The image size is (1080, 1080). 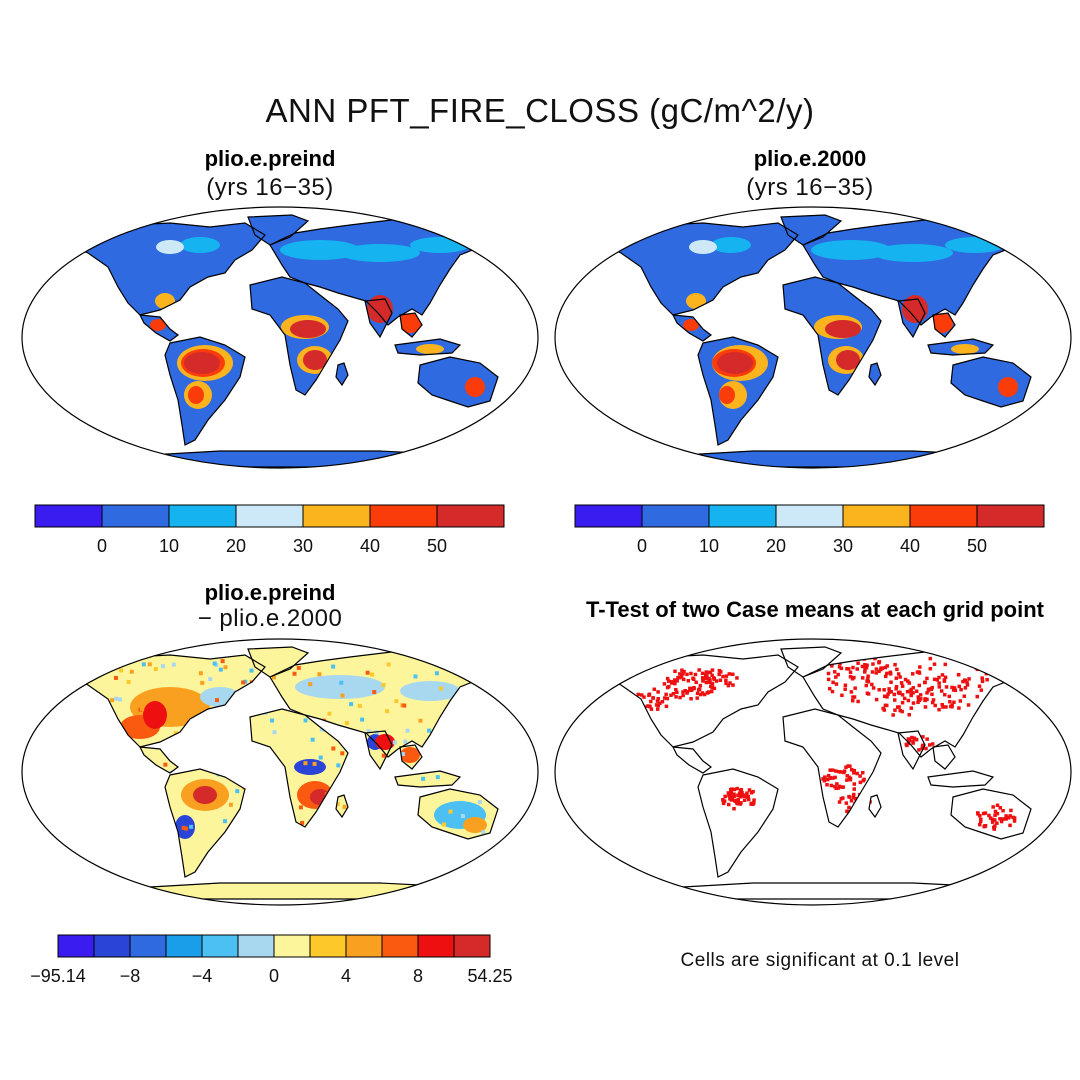 I want to click on colorbar-label: 4, so click(x=346, y=976).